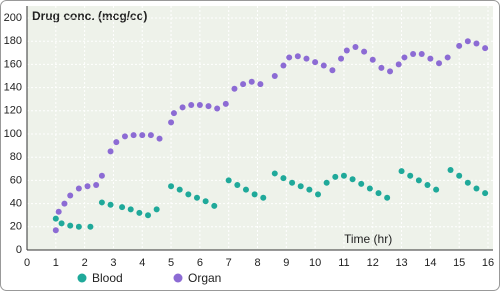 The image size is (500, 296). I want to click on y-tick-label: 60, so click(16, 180).